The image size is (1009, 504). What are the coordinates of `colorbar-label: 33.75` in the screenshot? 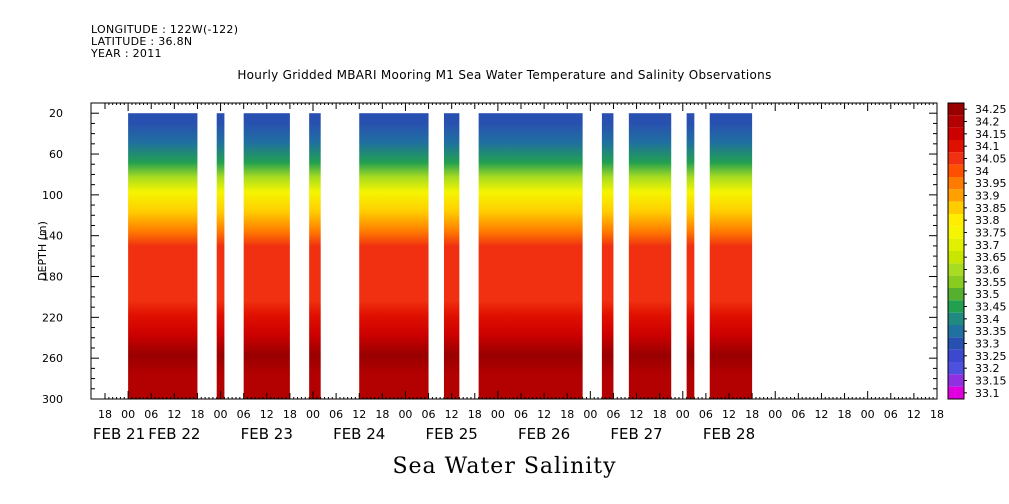 It's located at (991, 233).